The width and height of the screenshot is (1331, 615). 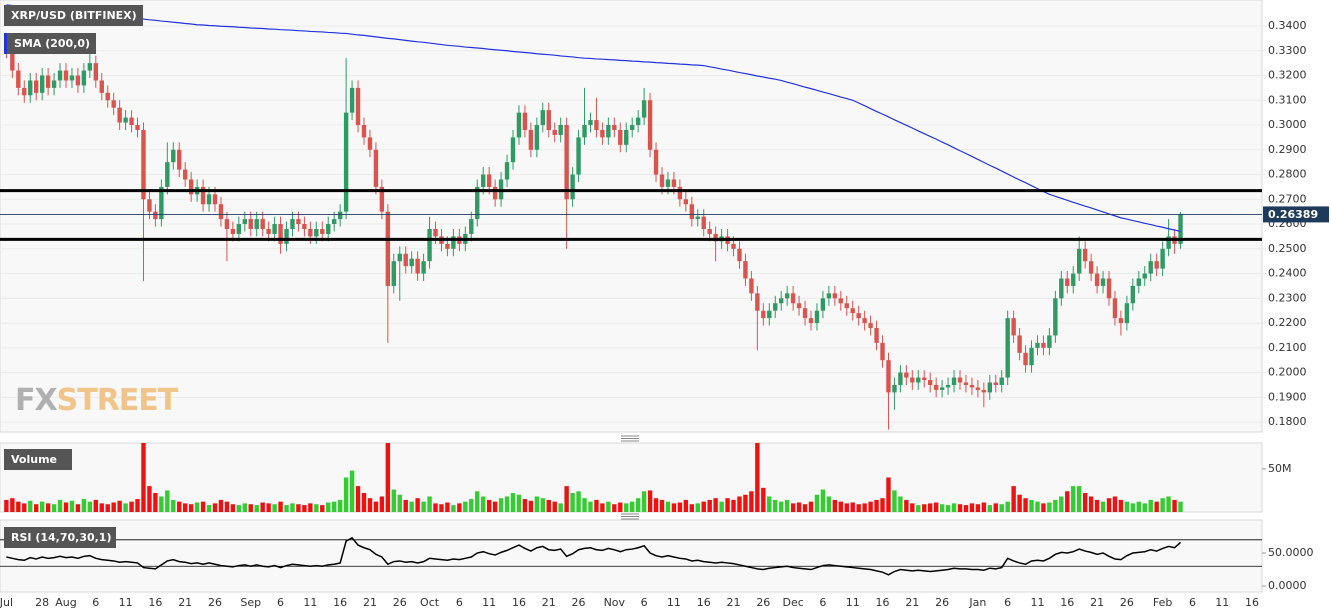 I want to click on y-tick-label: 0.3300, so click(x=1287, y=50).